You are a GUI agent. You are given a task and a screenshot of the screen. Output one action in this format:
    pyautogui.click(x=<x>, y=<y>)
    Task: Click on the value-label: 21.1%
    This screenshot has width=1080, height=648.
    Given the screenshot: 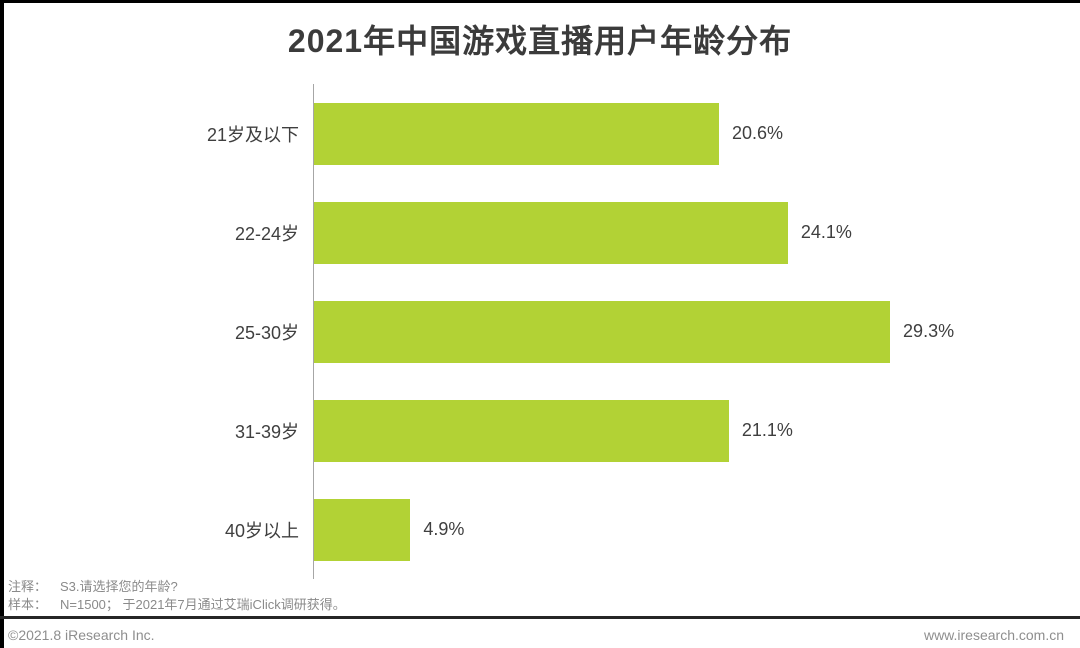 What is the action you would take?
    pyautogui.click(x=767, y=430)
    